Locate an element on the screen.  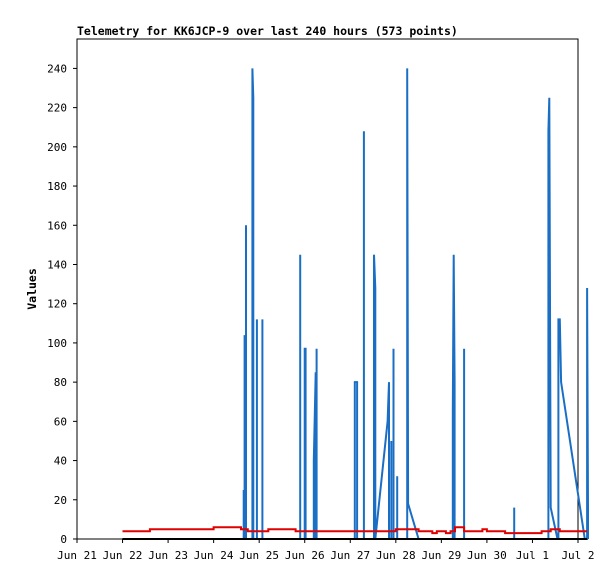
y-tick-label: 140 is located at coordinates (57, 264).